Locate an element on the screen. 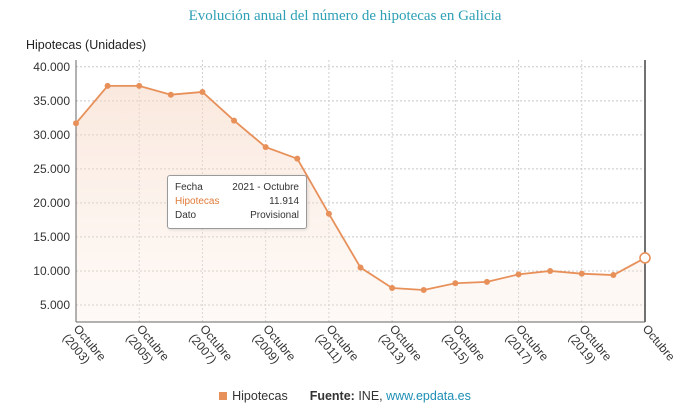 The image size is (690, 420). tooltip-key: Dato is located at coordinates (186, 215).